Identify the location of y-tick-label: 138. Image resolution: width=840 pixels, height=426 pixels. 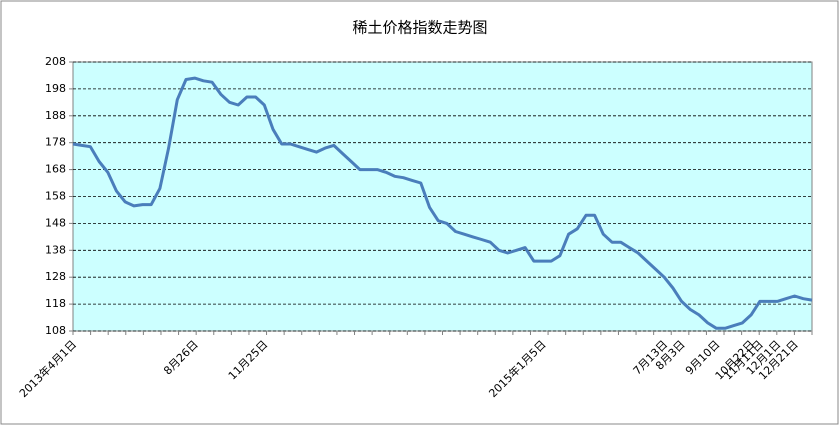
(55, 249).